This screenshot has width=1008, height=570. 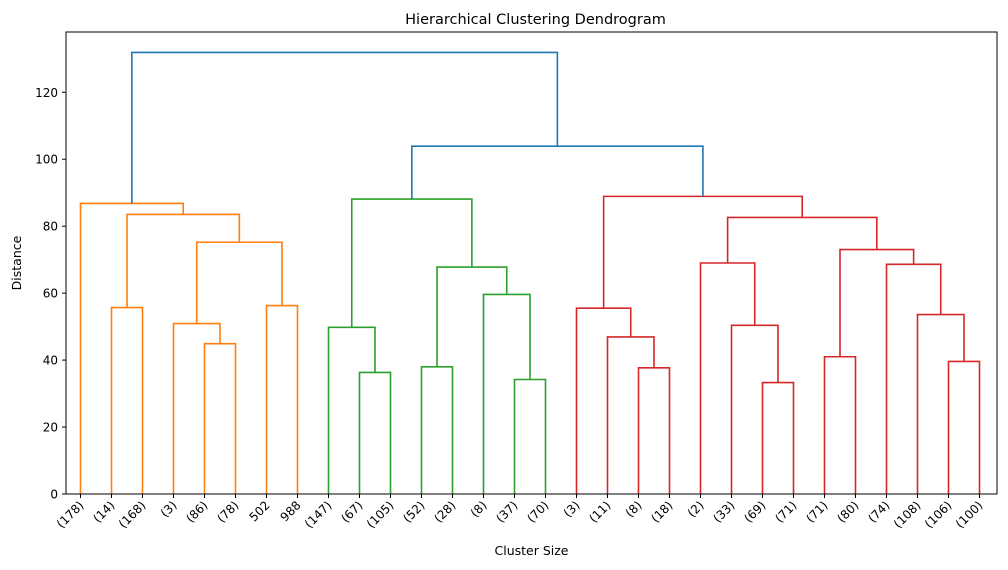 What do you see at coordinates (50, 428) in the screenshot?
I see `y-tick-label: 20` at bounding box center [50, 428].